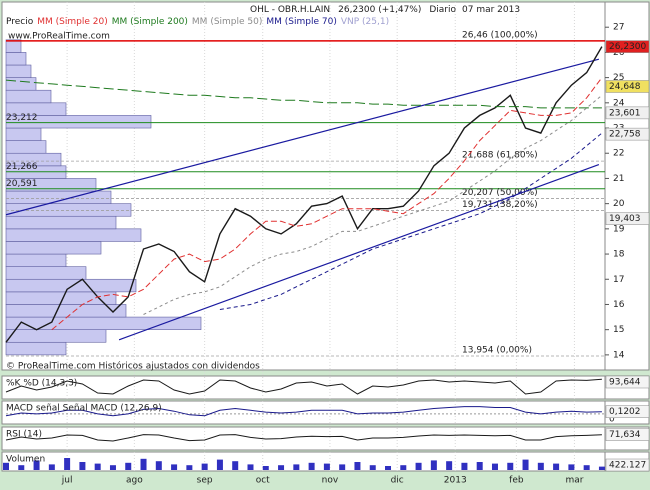  What do you see at coordinates (618, 280) in the screenshot?
I see `y-tick-label: 17` at bounding box center [618, 280].